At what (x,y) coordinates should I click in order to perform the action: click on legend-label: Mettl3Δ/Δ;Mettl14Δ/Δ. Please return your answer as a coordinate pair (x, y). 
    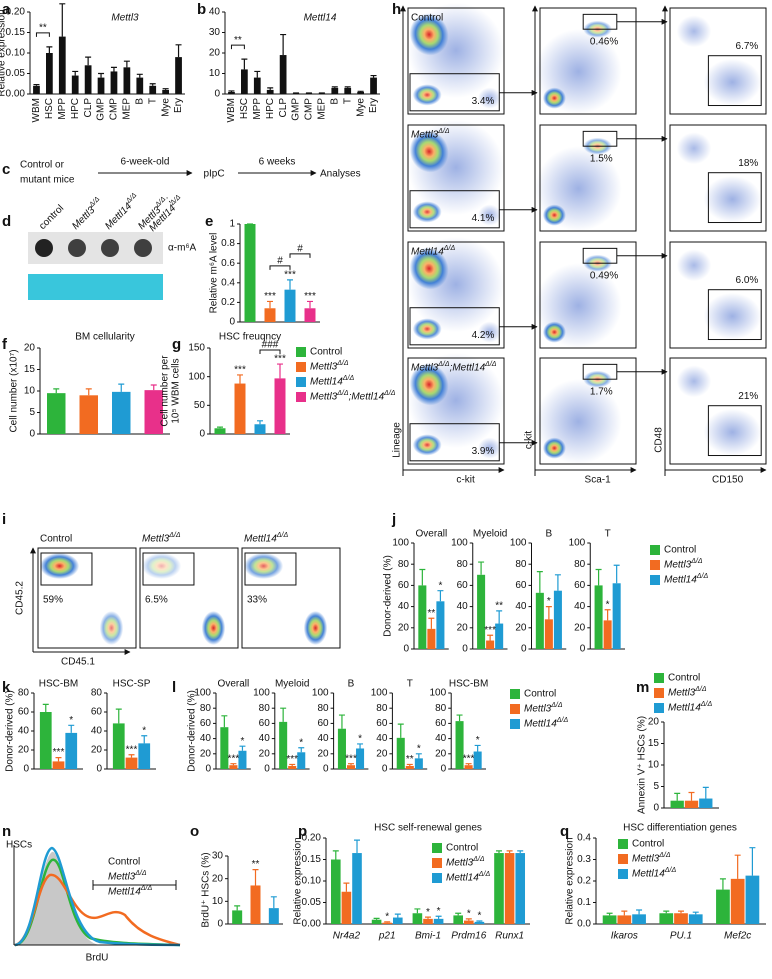
    Looking at the image, I should click on (353, 396).